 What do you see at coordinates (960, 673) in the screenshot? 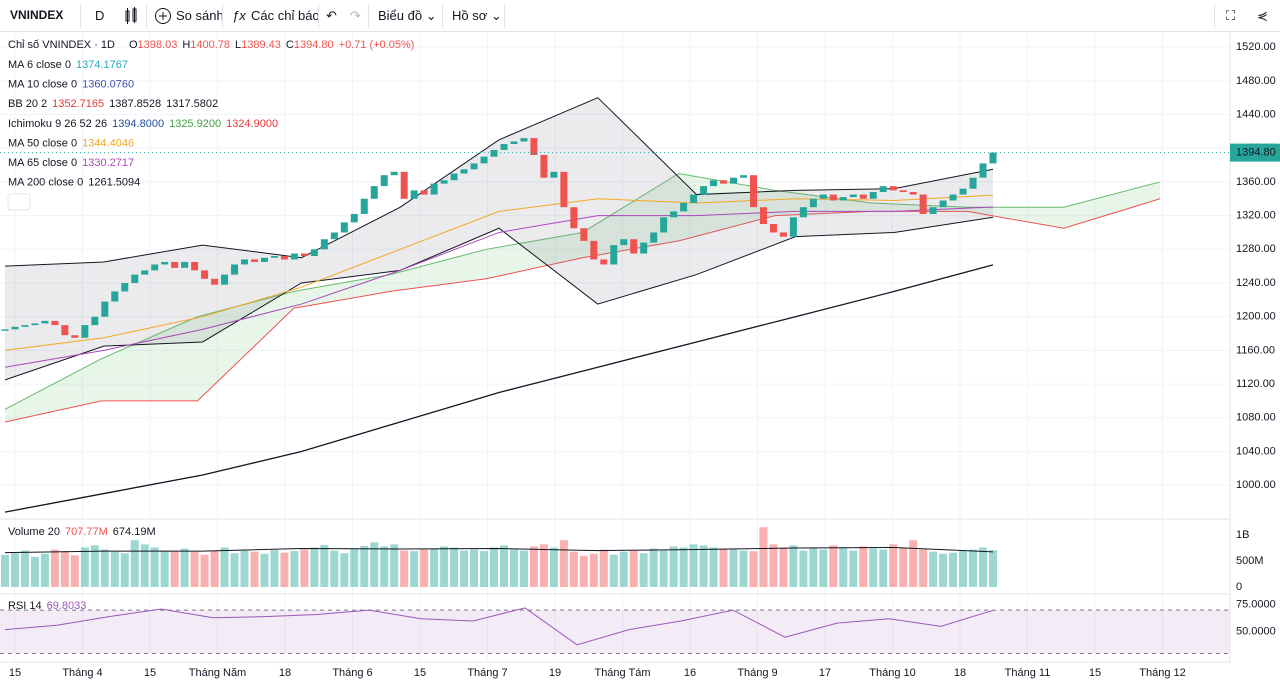
I see `x-tick-label: 18` at bounding box center [960, 673].